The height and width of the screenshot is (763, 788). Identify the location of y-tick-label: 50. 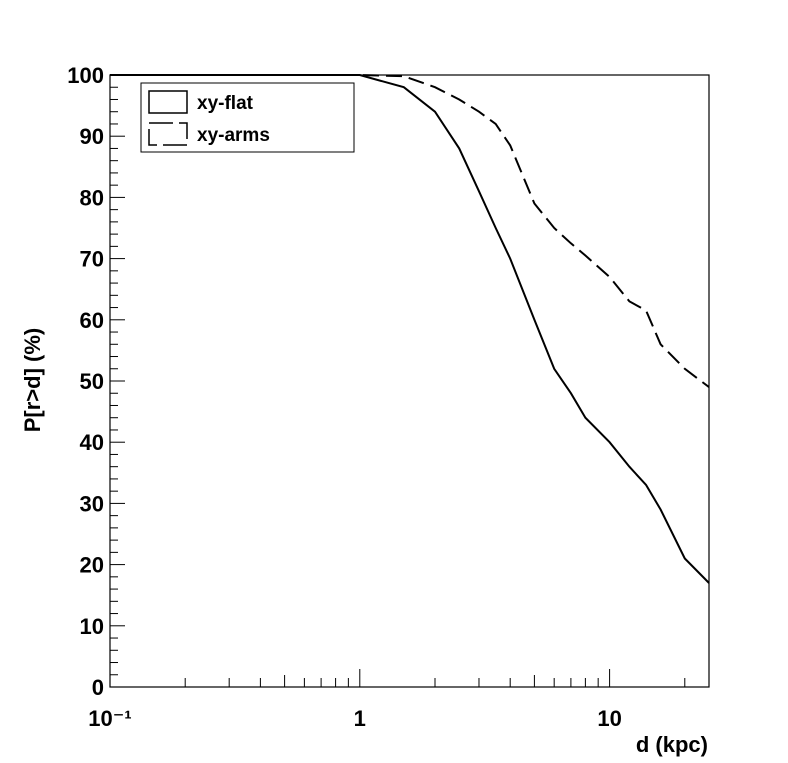
(92, 381).